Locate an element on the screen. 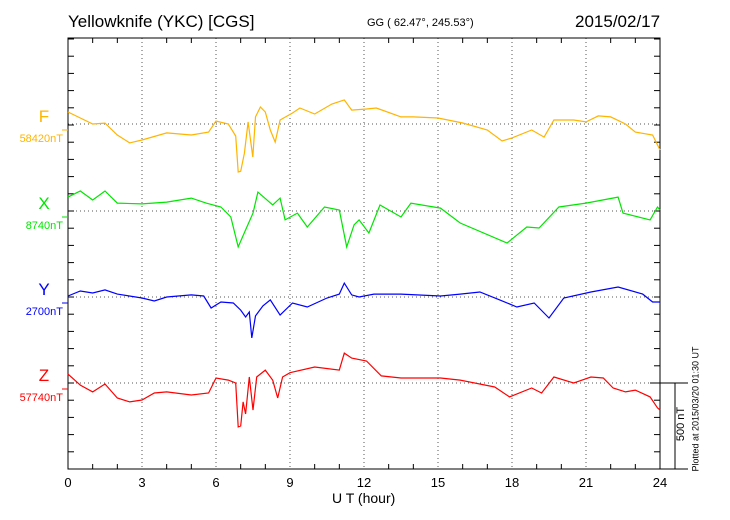 This screenshot has width=730, height=520. series-name-y: Y is located at coordinates (43, 289).